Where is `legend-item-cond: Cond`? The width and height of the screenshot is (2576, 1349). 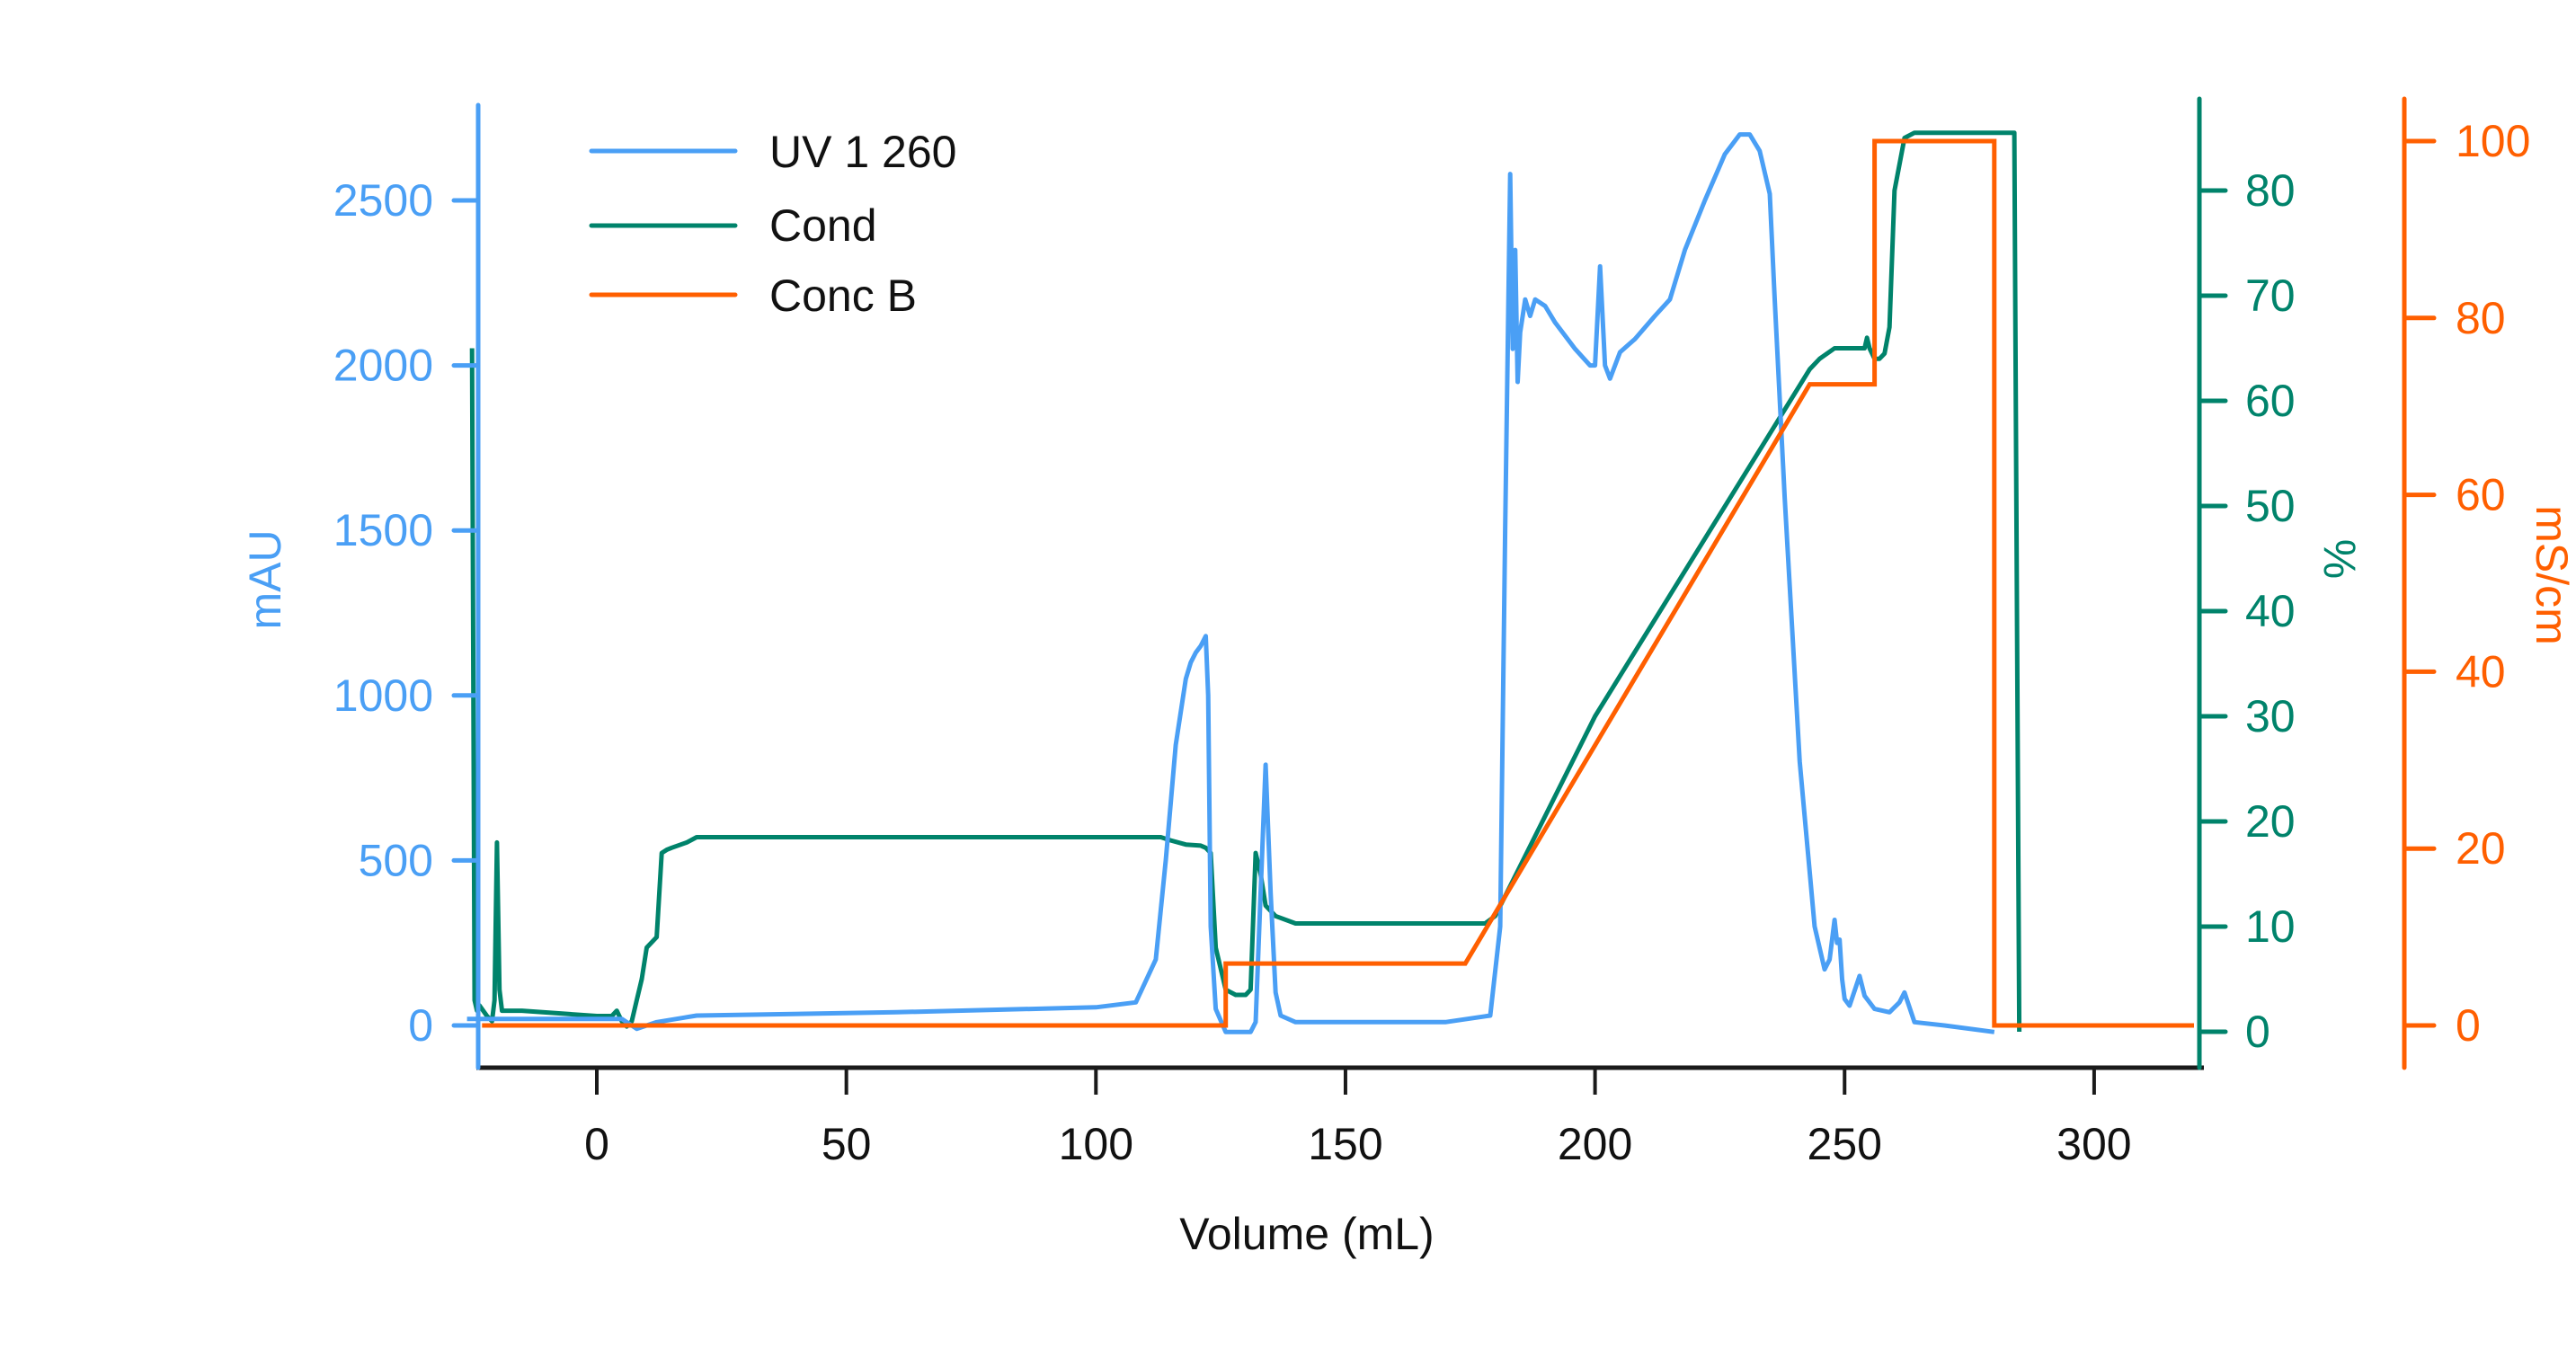
legend-item-cond: Cond is located at coordinates (733, 226).